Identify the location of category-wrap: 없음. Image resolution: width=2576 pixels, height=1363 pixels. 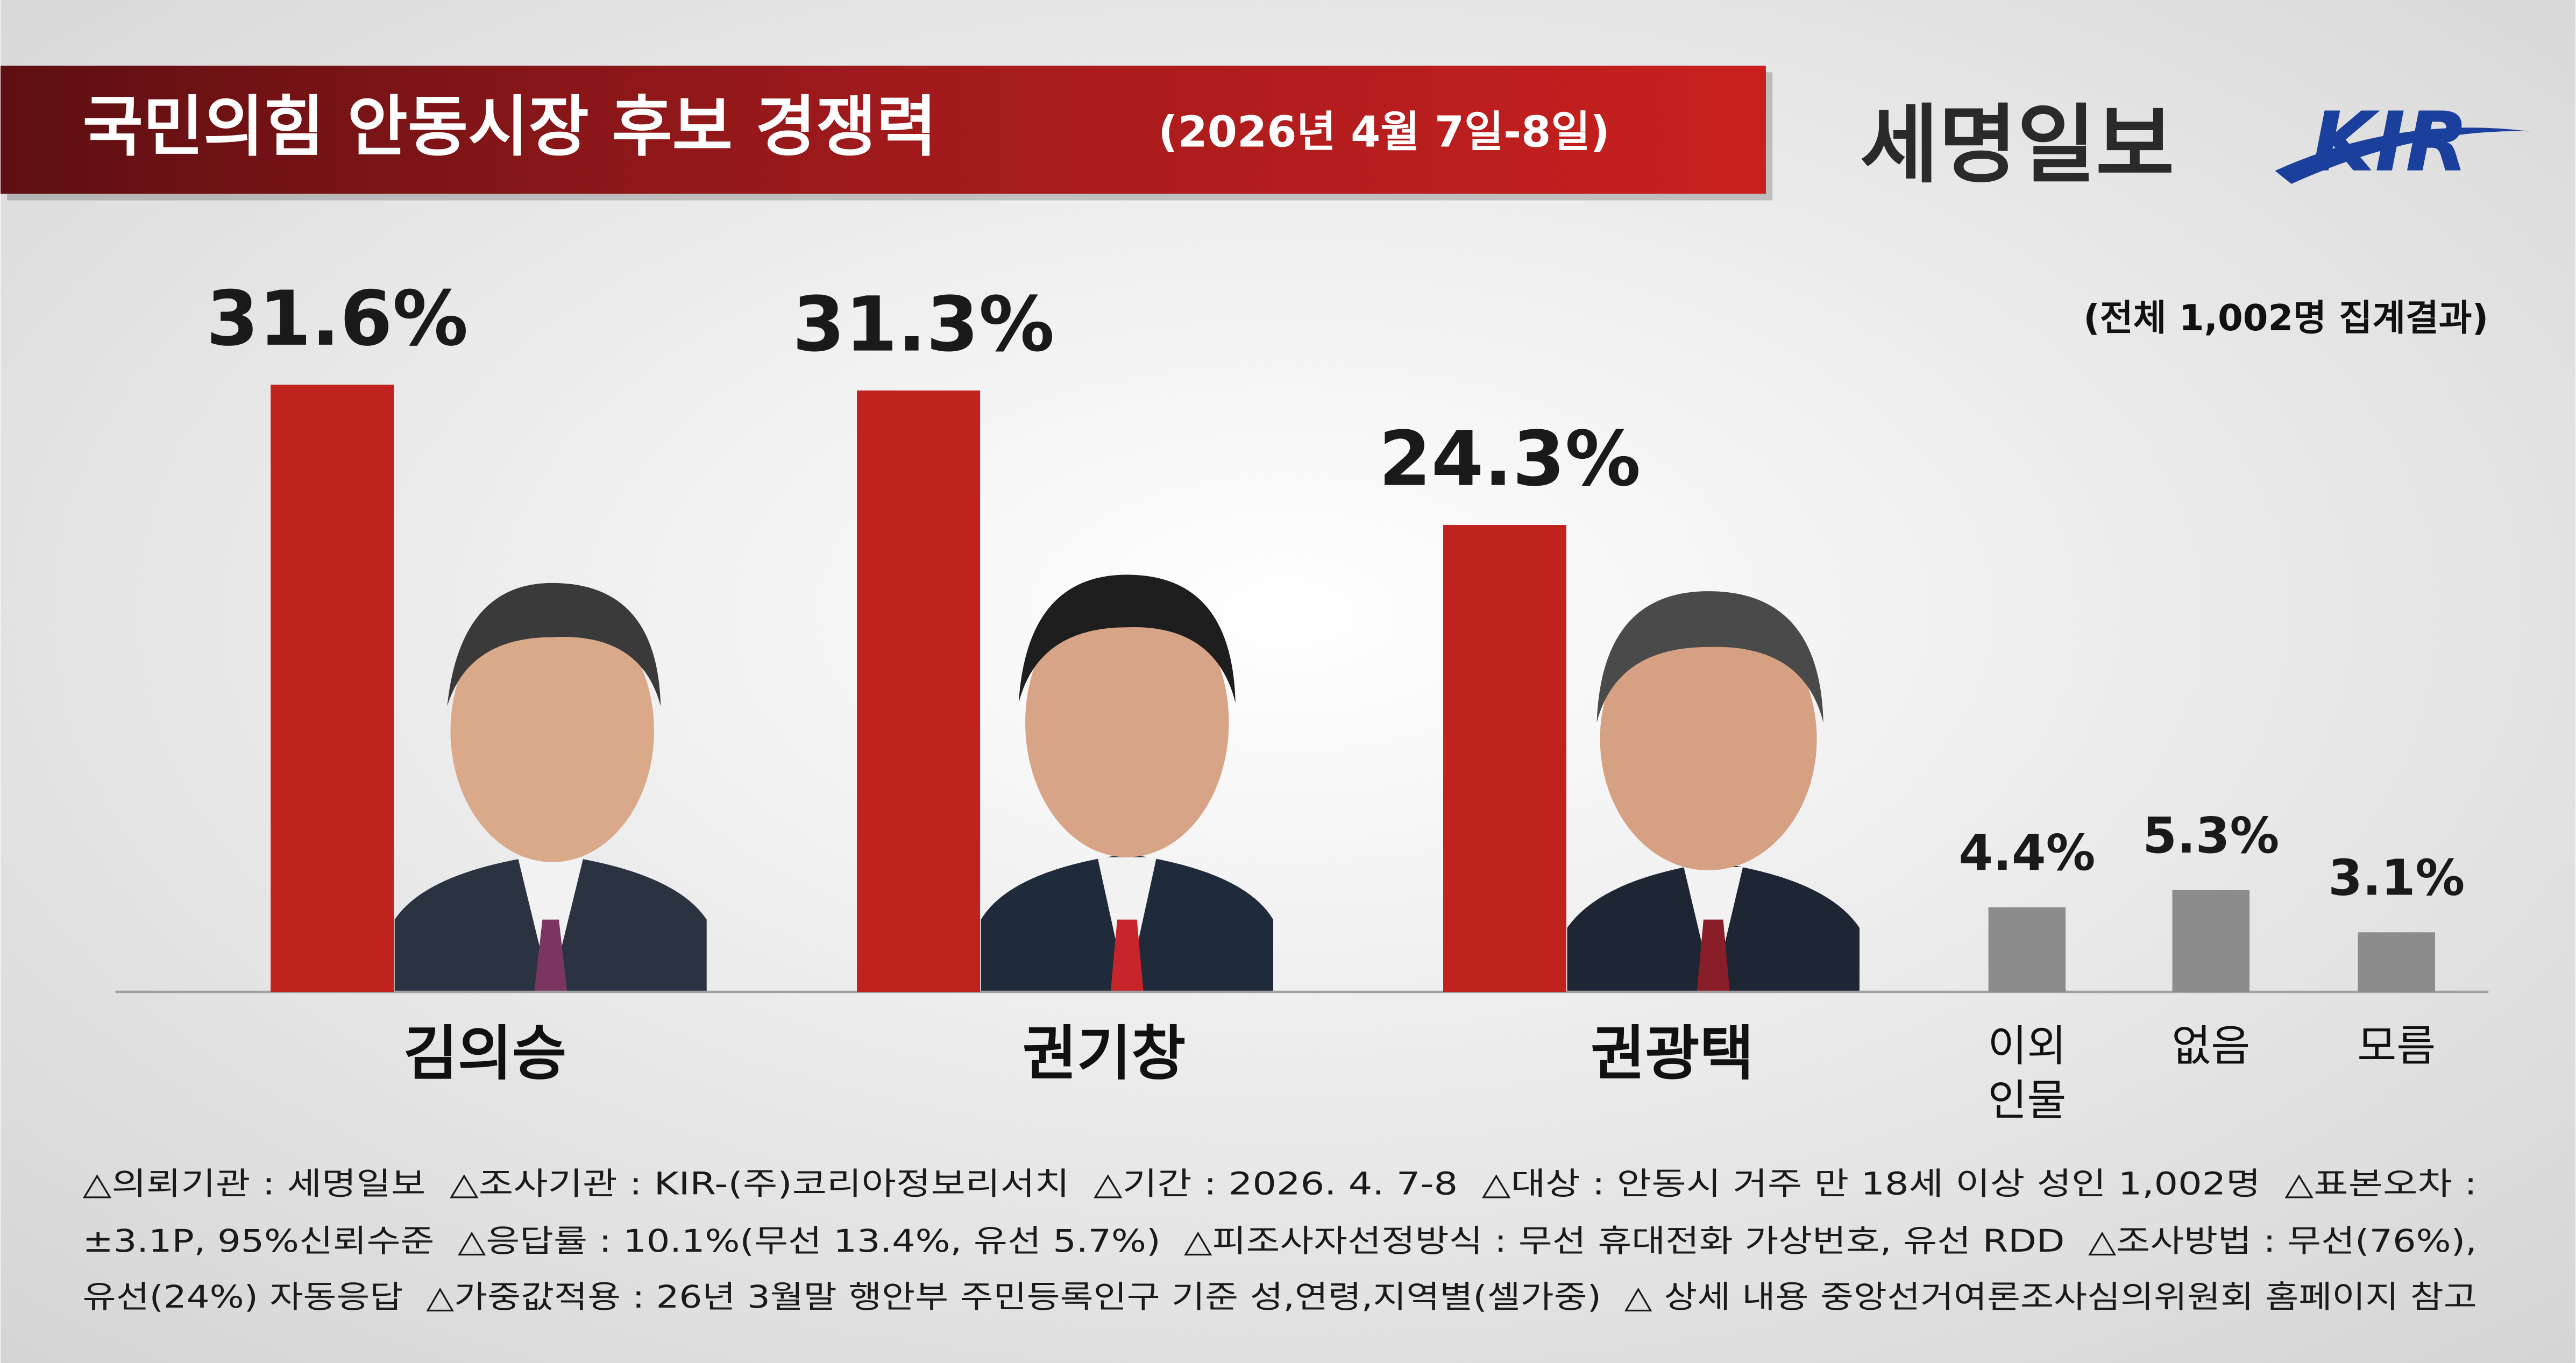
(2211, 1048).